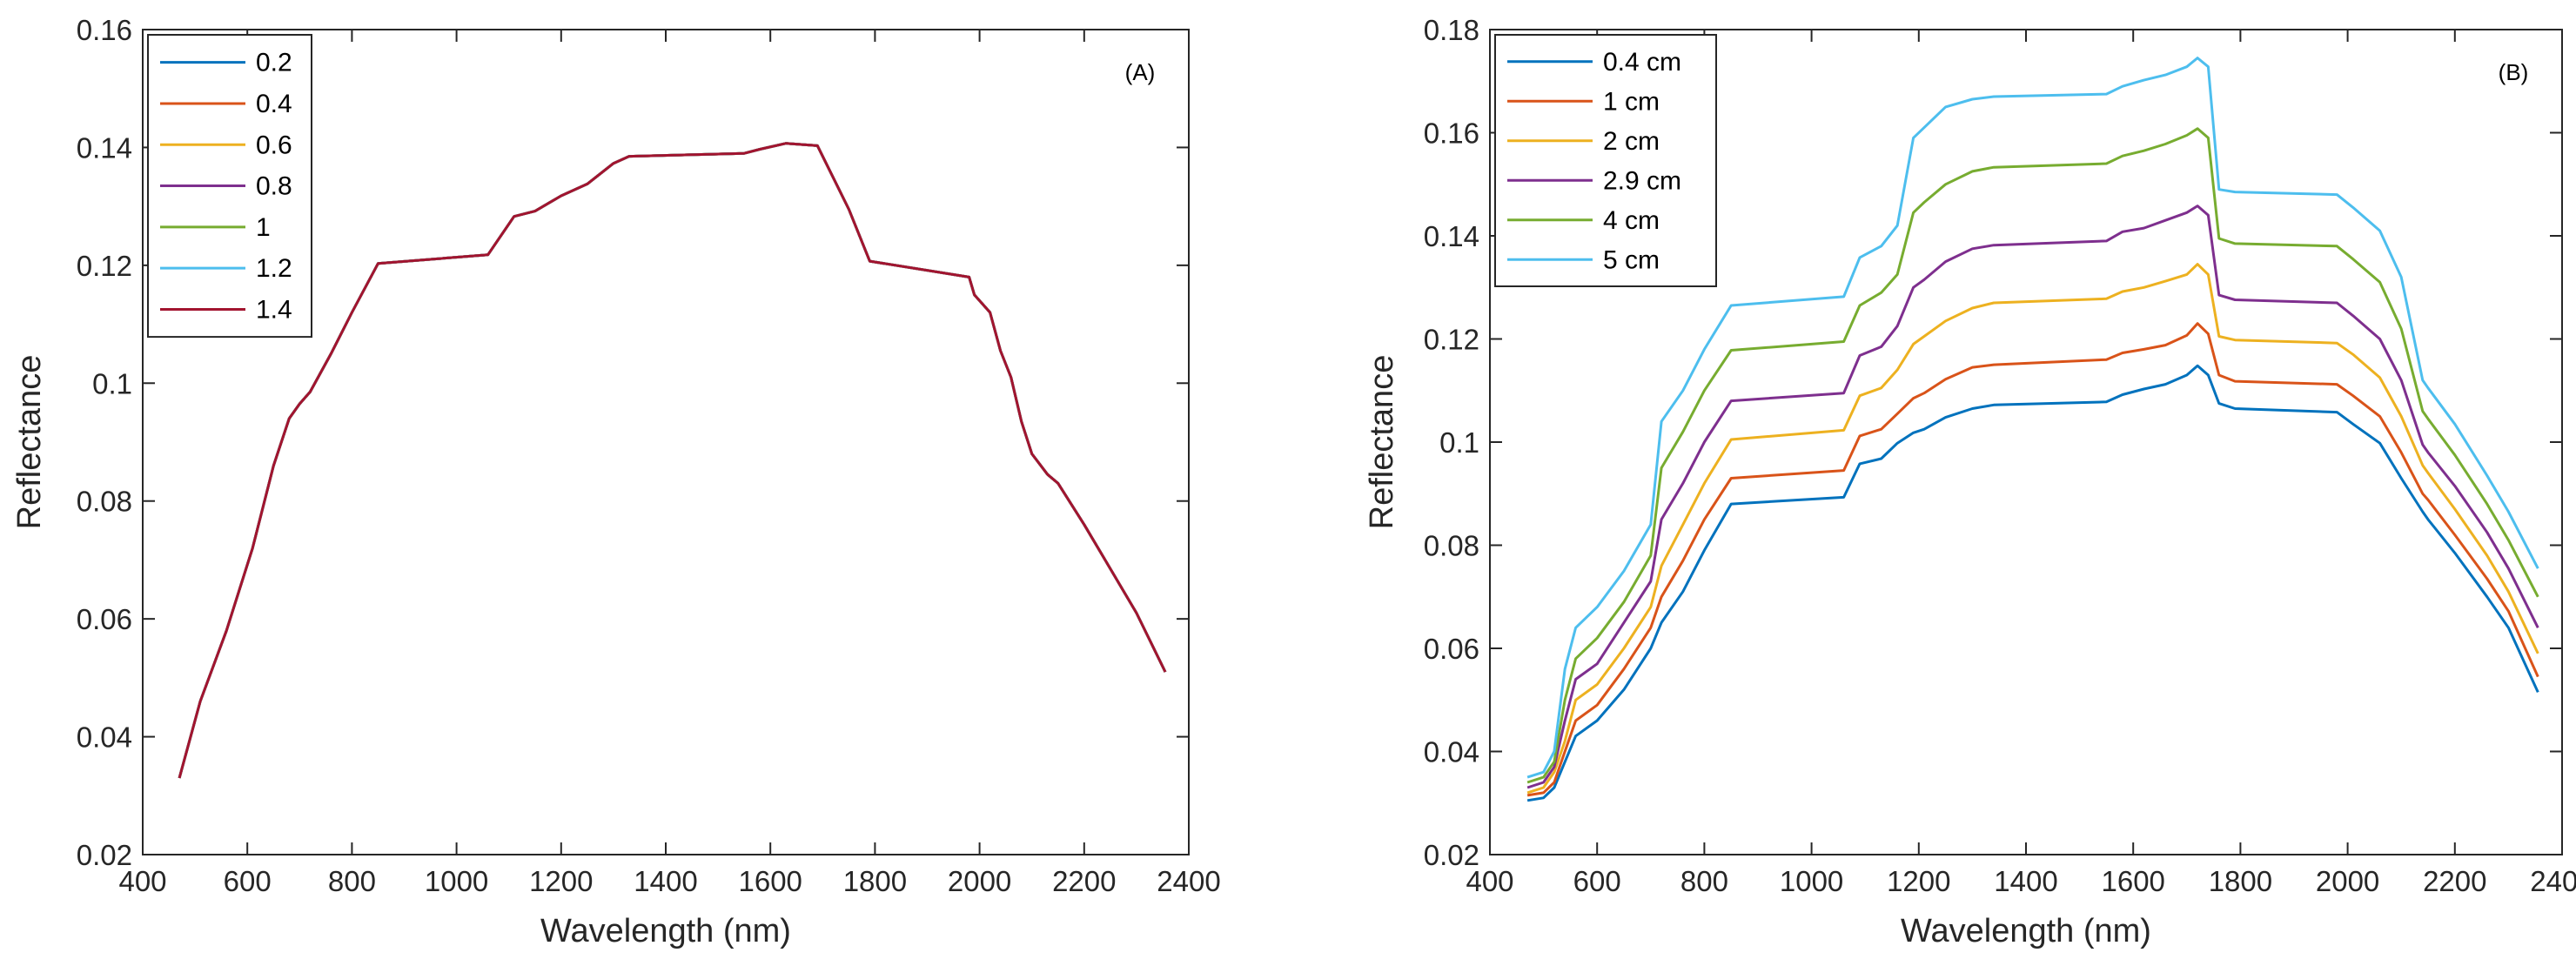 The width and height of the screenshot is (2576, 966). Describe the element at coordinates (1451, 30) in the screenshot. I see `y-tick-label: 0.18` at that location.